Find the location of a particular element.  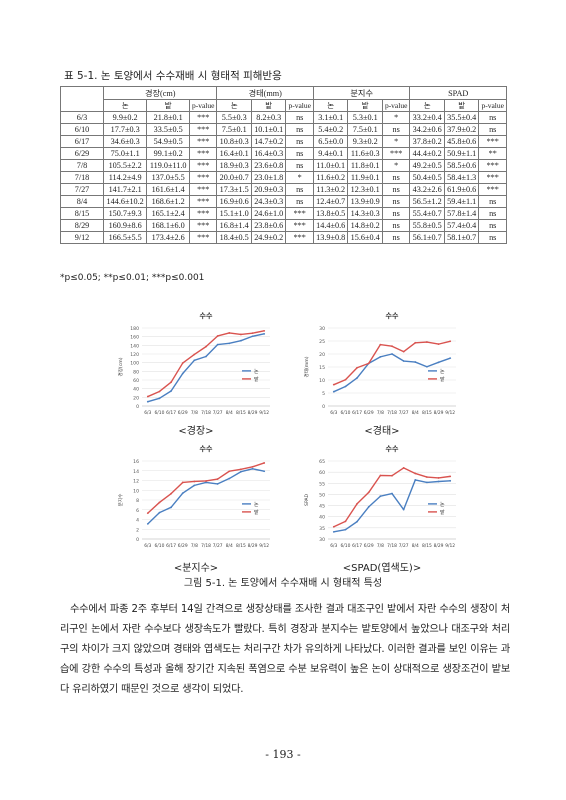

group-header-branch-count: 분지수 is located at coordinates (361, 93).